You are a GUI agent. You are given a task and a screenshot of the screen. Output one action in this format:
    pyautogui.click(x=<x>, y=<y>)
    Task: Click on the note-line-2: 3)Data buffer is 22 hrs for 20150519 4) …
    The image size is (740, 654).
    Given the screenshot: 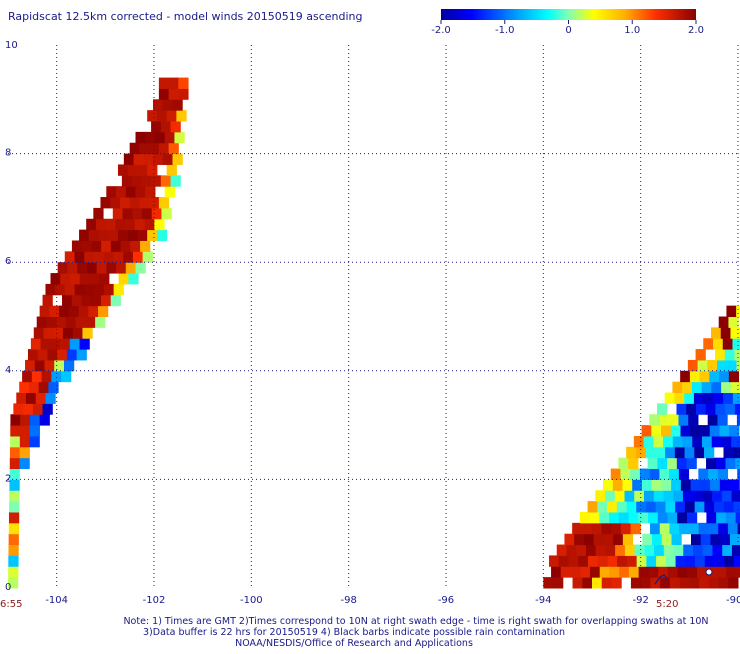 What is the action you would take?
    pyautogui.click(x=354, y=632)
    